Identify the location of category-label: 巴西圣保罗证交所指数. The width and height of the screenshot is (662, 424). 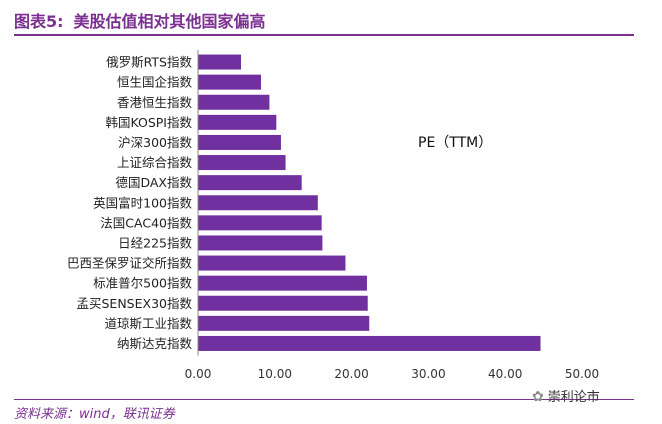
(130, 263).